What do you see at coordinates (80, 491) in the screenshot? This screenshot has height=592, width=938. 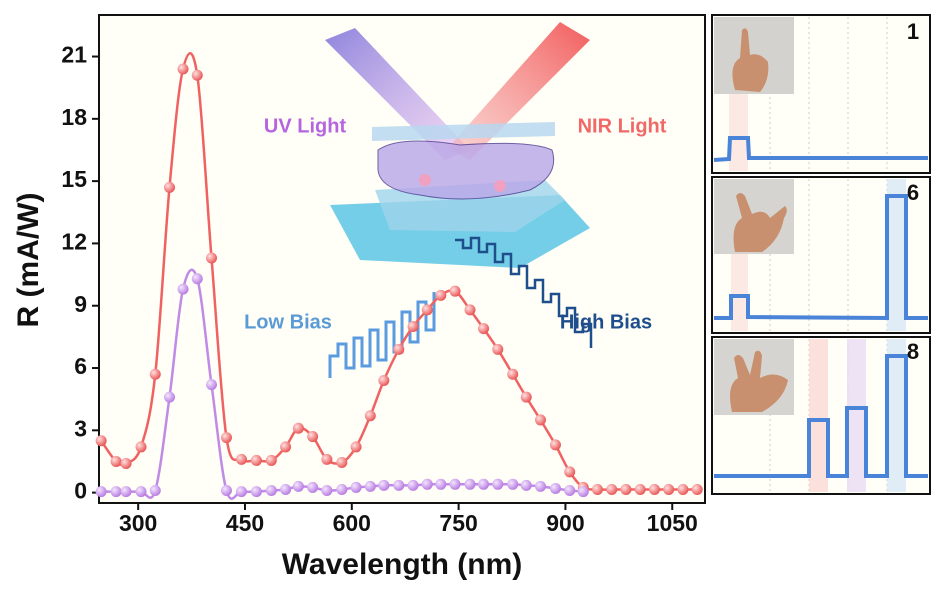 I see `y-tick-label: 0` at bounding box center [80, 491].